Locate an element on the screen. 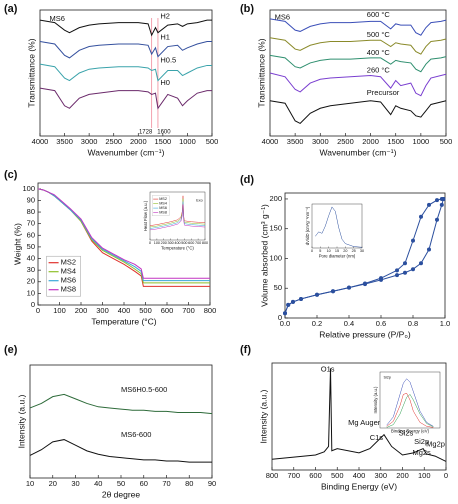 The image size is (458, 504). x-tick-label: 0.6 is located at coordinates (381, 323).